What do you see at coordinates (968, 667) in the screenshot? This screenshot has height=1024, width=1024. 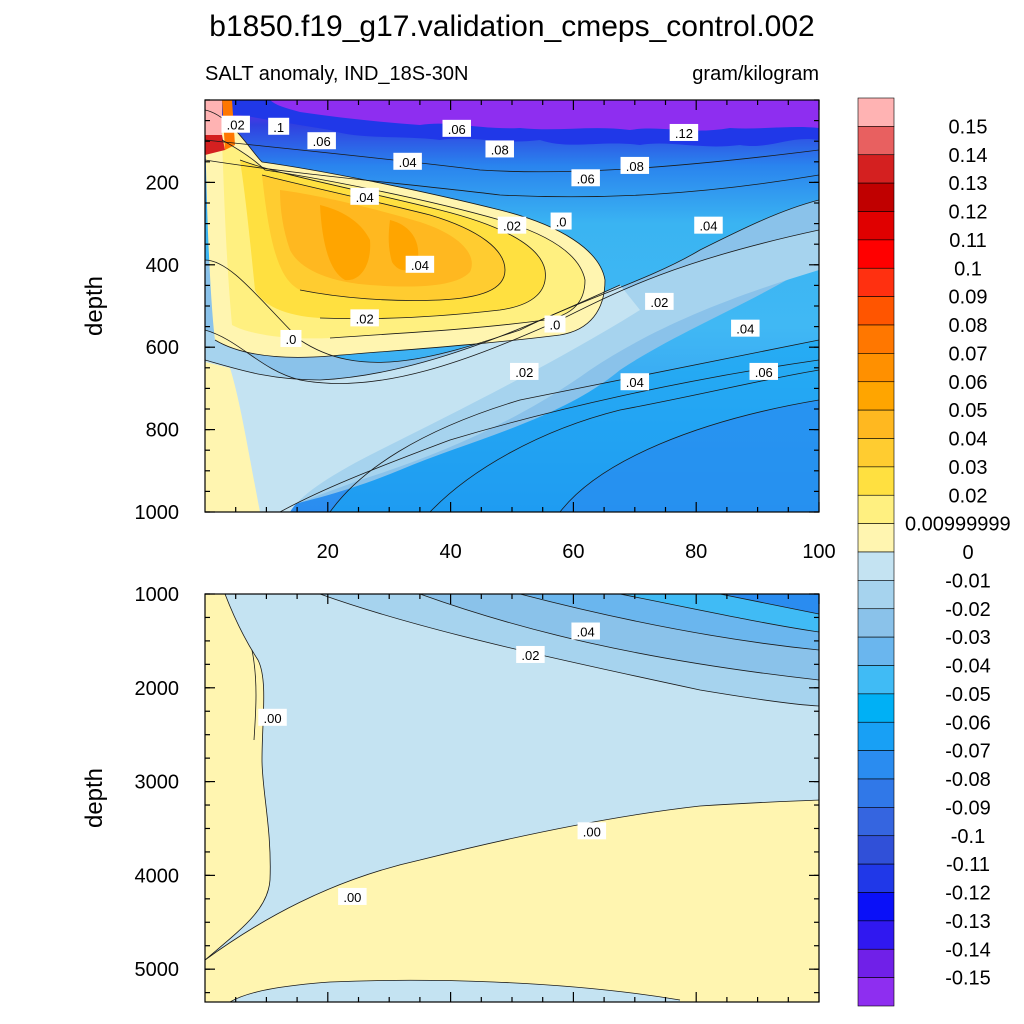 I see `colorbar-label: -0.04` at bounding box center [968, 667].